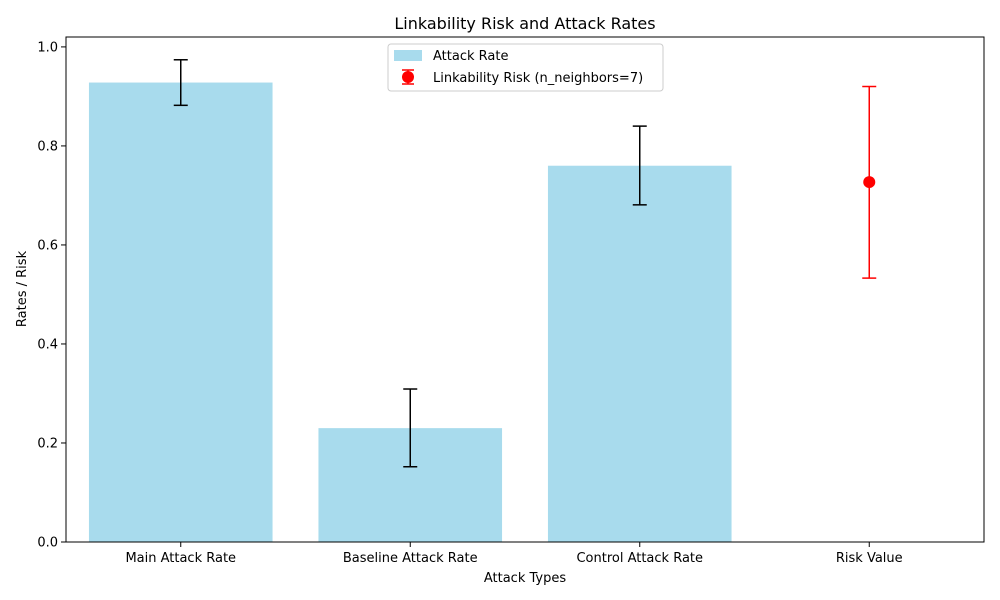 The height and width of the screenshot is (600, 1000). What do you see at coordinates (47, 146) in the screenshot?
I see `y-tick-label-4: 0.8` at bounding box center [47, 146].